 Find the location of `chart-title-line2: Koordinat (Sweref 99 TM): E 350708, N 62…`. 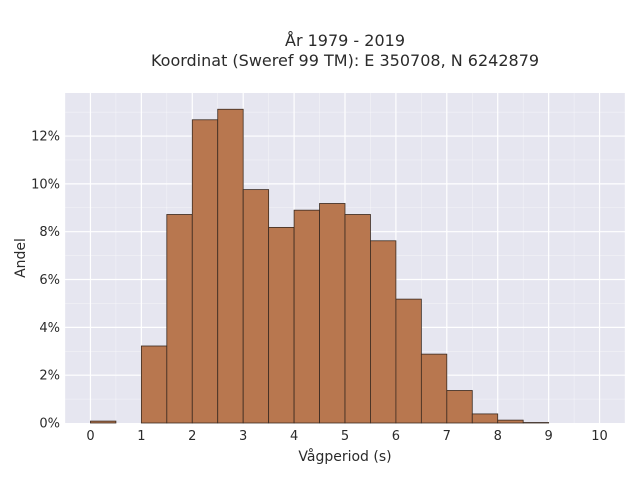

chart-title-line2: Koordinat (Sweref 99 TM): E 350708, N 62… is located at coordinates (345, 60).